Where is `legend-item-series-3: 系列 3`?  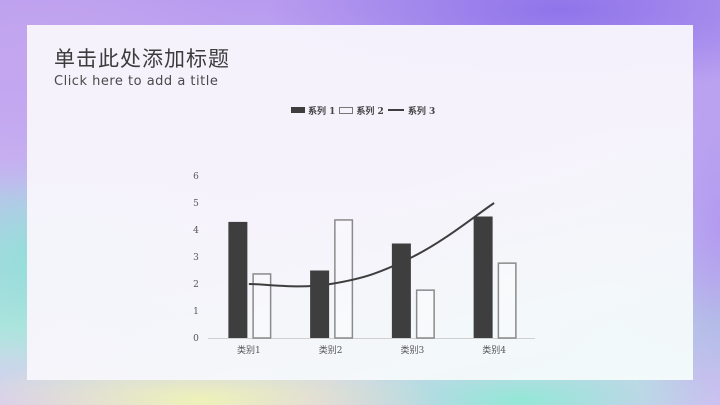 legend-item-series-3: 系列 3 is located at coordinates (411, 110).